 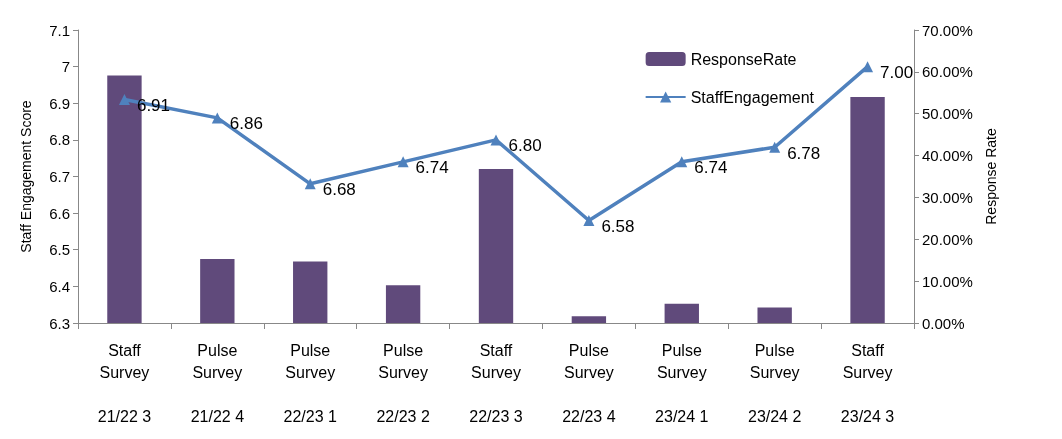 I want to click on y-tick-label: 6.8, so click(x=59, y=140).